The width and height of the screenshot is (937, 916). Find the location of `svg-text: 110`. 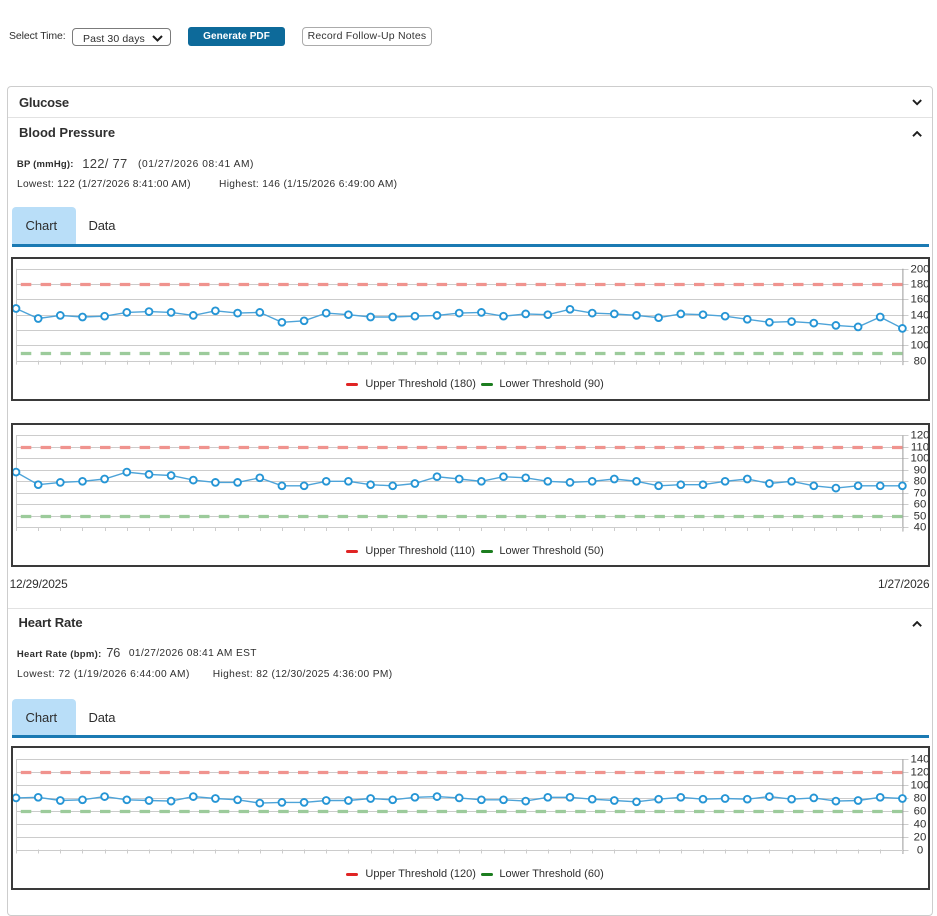

svg-text: 110 is located at coordinates (919, 447).